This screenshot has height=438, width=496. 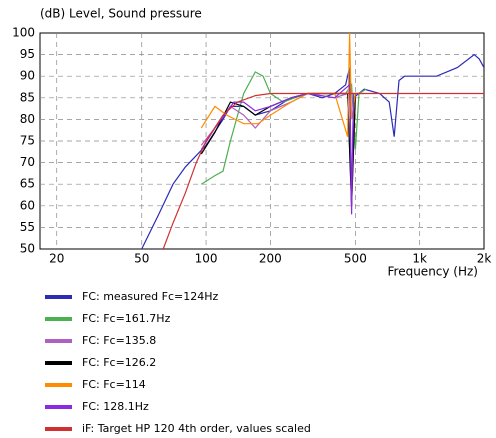 I want to click on x-tick-label: 2k, so click(x=484, y=259).